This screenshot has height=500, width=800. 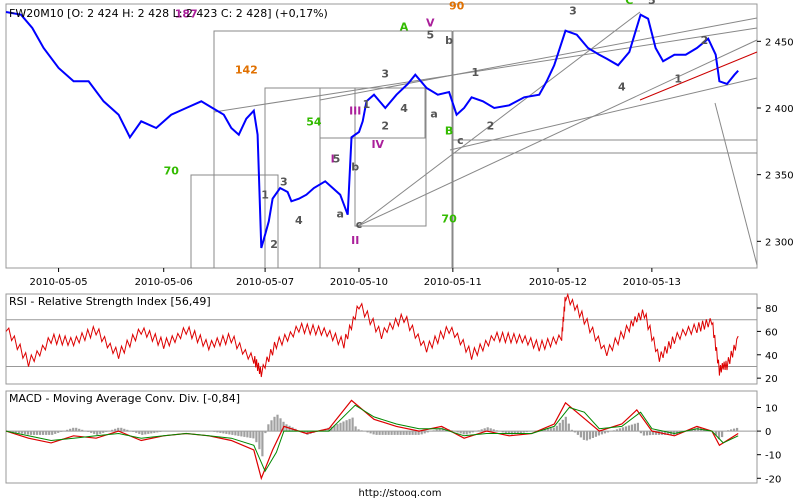 I want to click on trend-line, so click(x=485, y=70).